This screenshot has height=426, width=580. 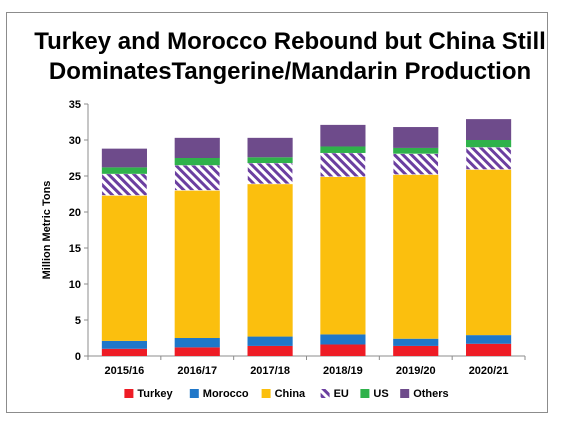 I want to click on legend-swatch-turkey, so click(x=129, y=393).